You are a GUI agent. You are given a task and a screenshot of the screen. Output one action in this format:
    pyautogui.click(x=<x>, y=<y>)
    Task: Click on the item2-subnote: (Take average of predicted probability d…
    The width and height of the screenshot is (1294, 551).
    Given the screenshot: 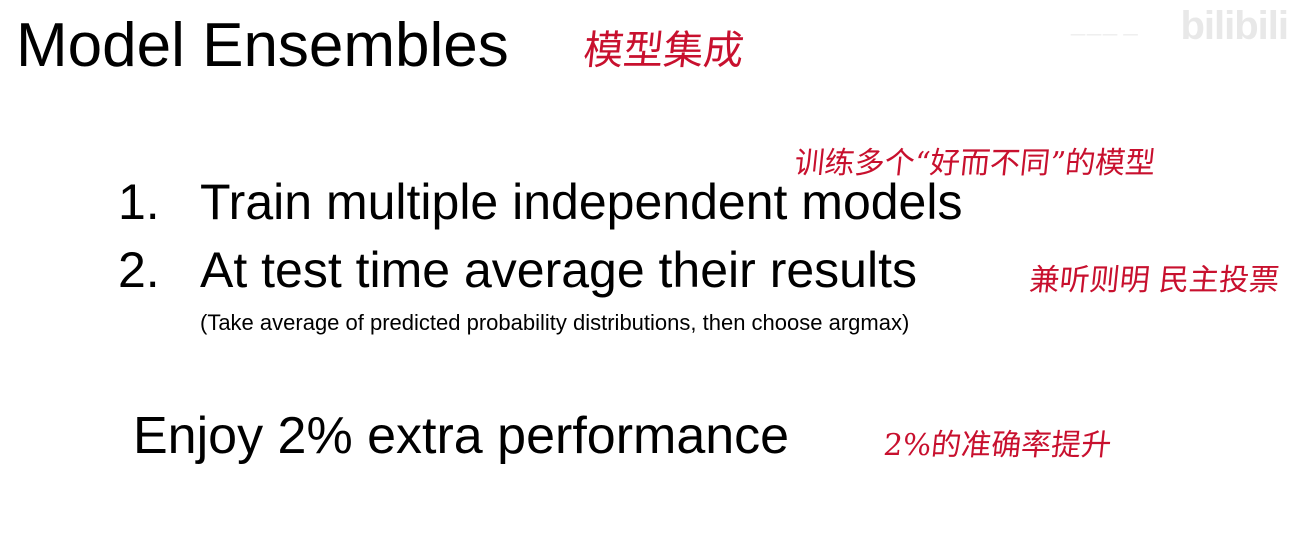 What is the action you would take?
    pyautogui.click(x=555, y=322)
    